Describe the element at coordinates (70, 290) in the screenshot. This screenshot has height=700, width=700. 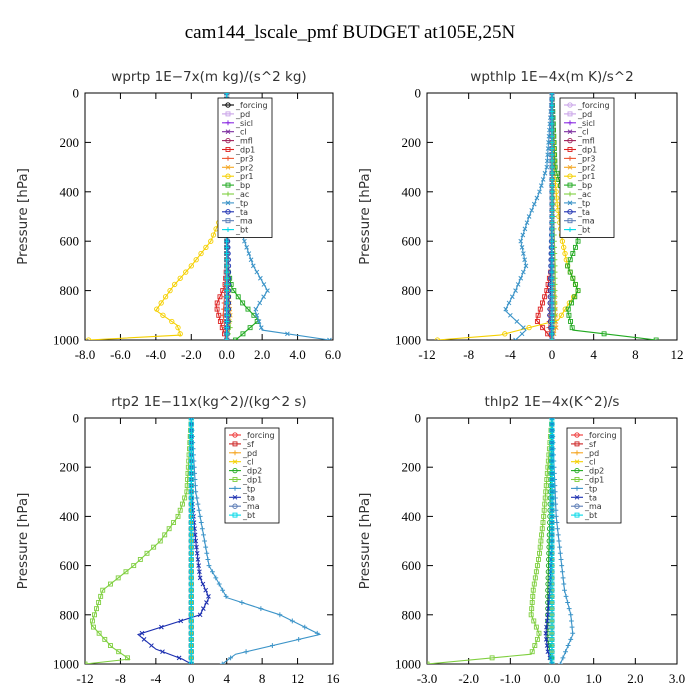
I see `y-tick-label: 800` at that location.